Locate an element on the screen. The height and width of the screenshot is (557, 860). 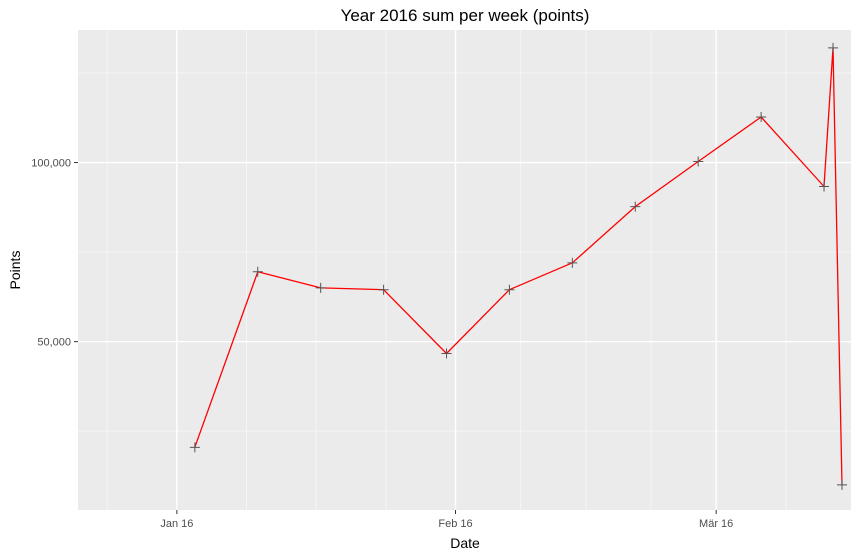
y-tick-label: 50,000 is located at coordinates (54, 343).